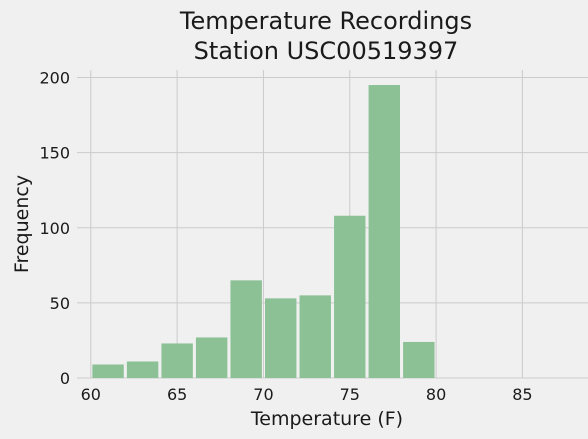 The width and height of the screenshot is (588, 439). What do you see at coordinates (350, 394) in the screenshot?
I see `x-tick-label: 75` at bounding box center [350, 394].